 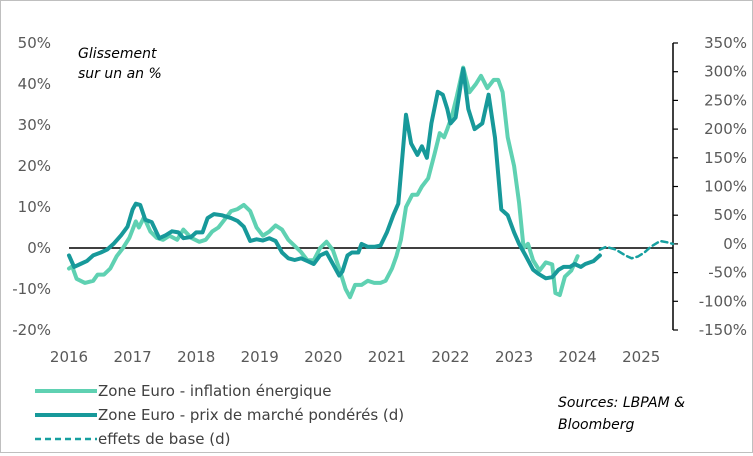 What do you see at coordinates (735, 244) in the screenshot?
I see `right-tick-label: 0%` at bounding box center [735, 244].